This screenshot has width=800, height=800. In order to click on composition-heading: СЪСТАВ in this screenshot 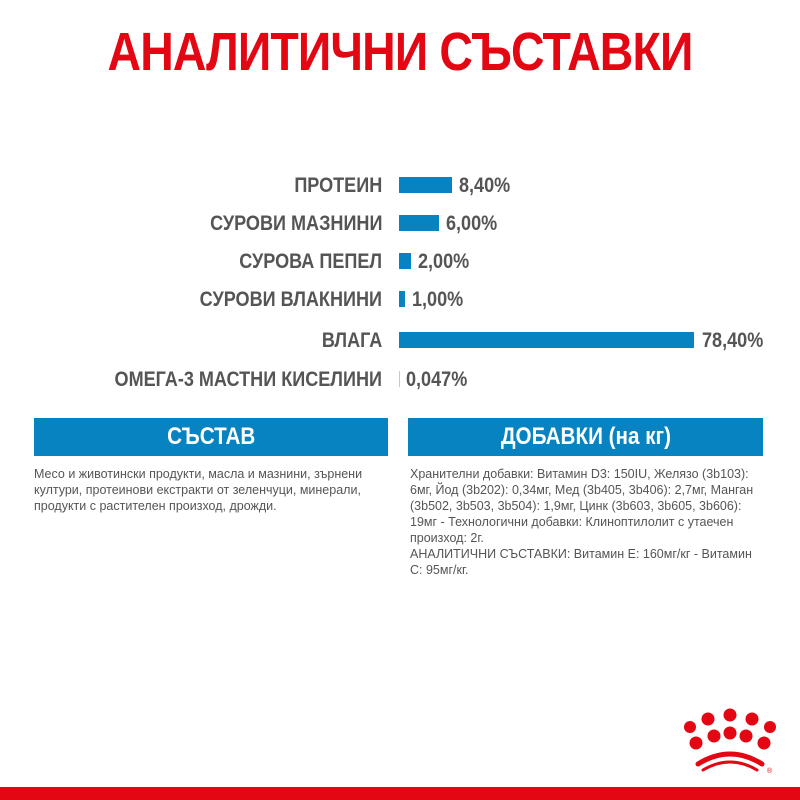, I will do `click(211, 437)`.